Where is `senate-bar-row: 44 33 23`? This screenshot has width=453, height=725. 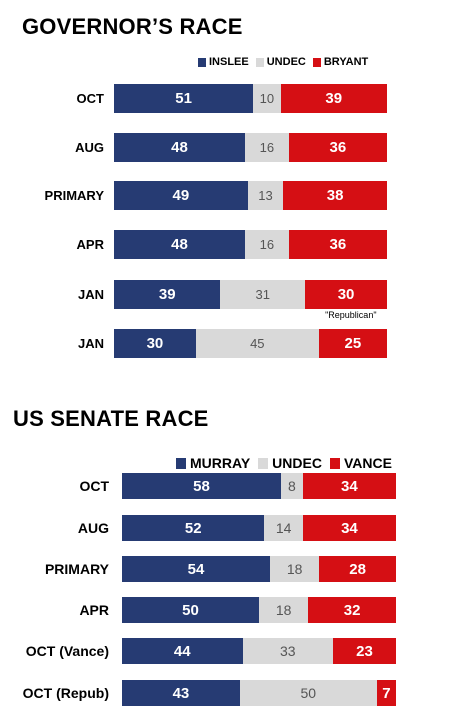
senate-bar-row: 44 33 23 is located at coordinates (259, 651).